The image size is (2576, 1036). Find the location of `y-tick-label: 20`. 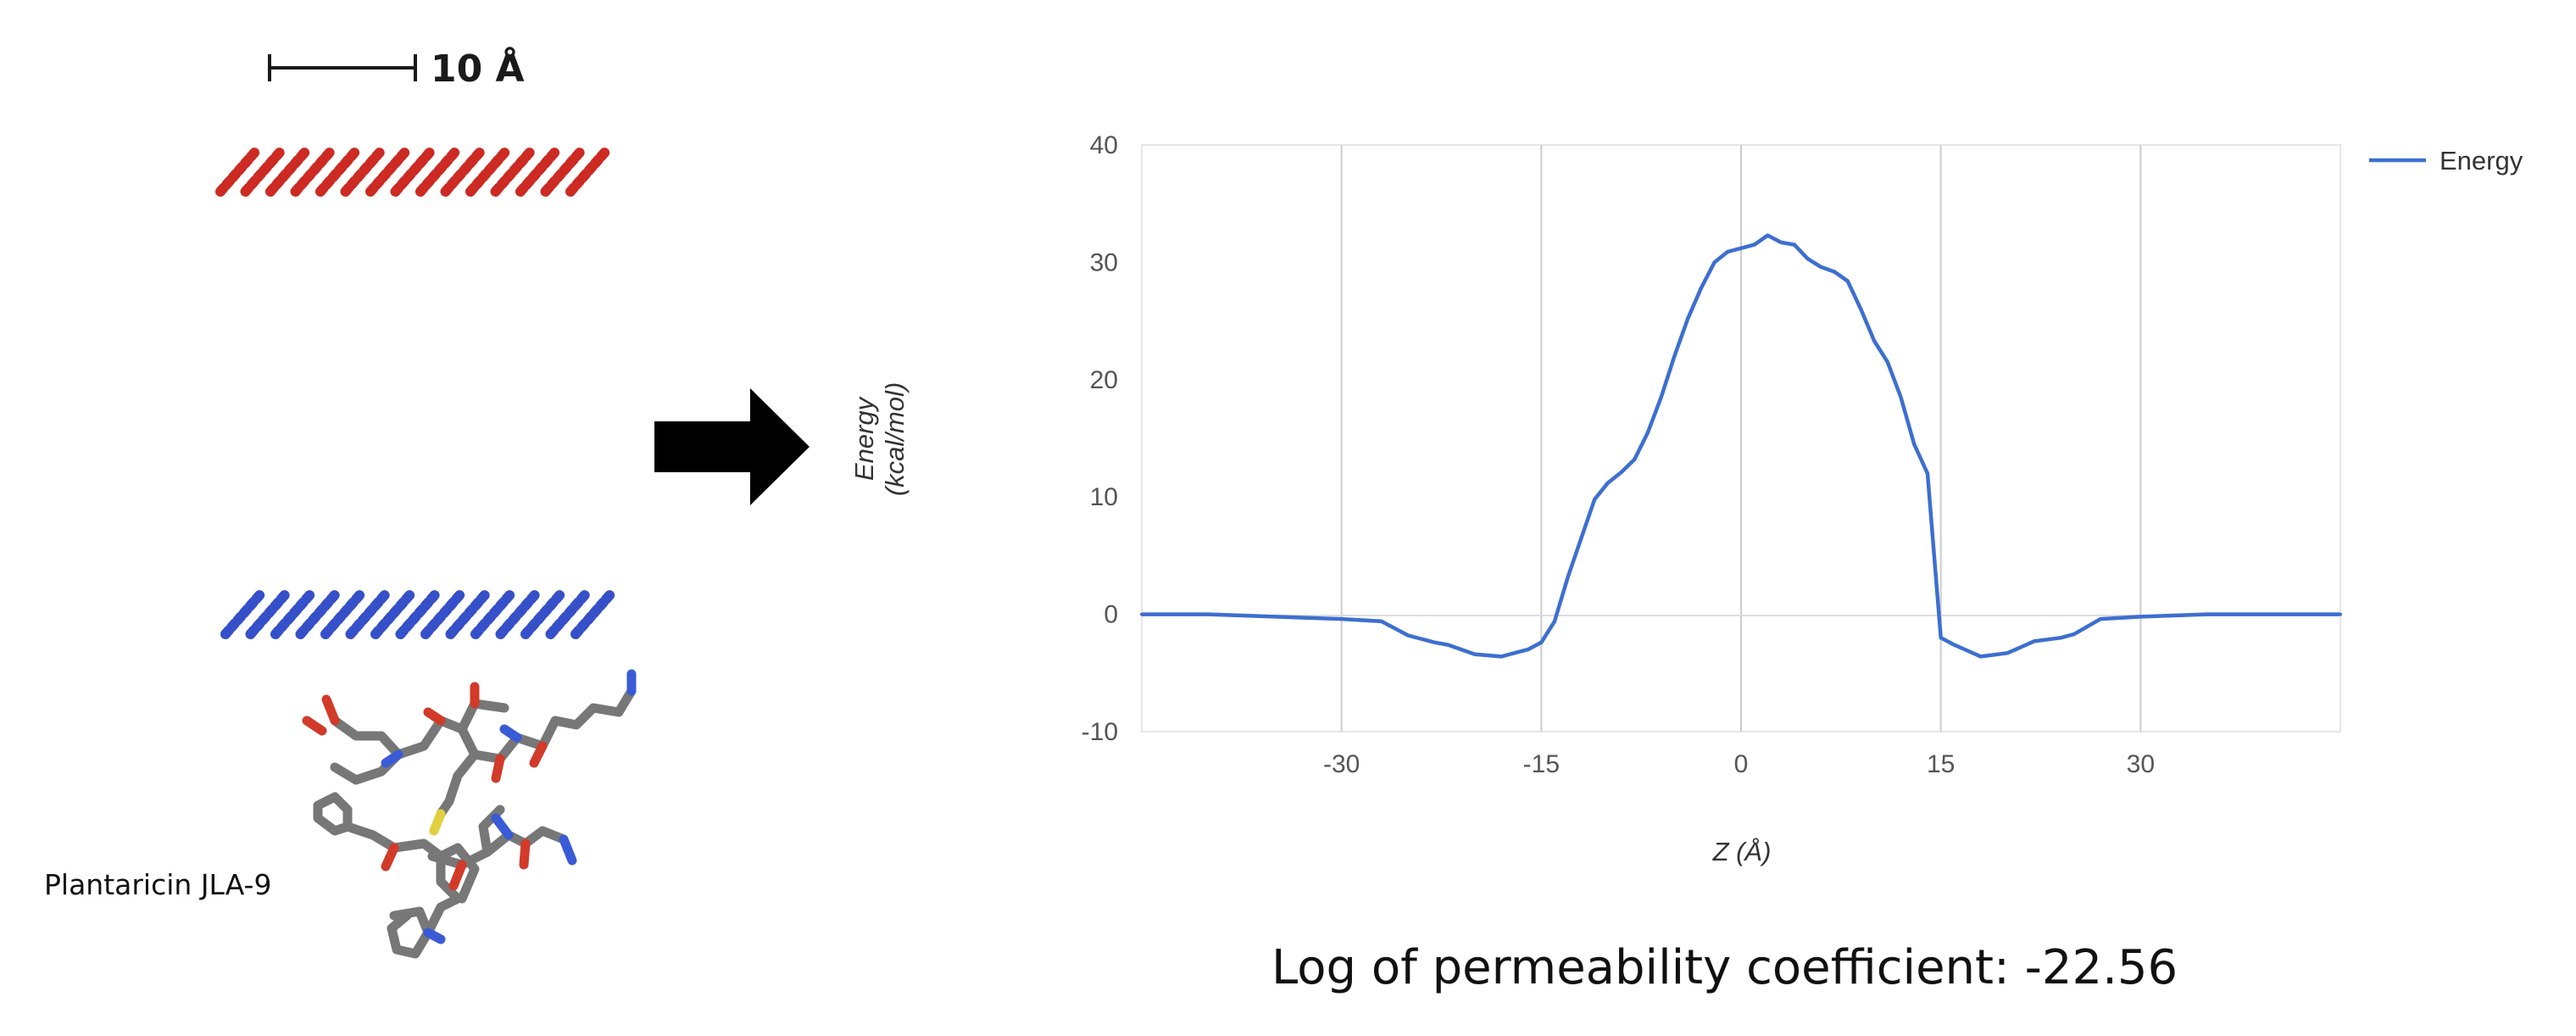

y-tick-label: 20 is located at coordinates (1104, 380).